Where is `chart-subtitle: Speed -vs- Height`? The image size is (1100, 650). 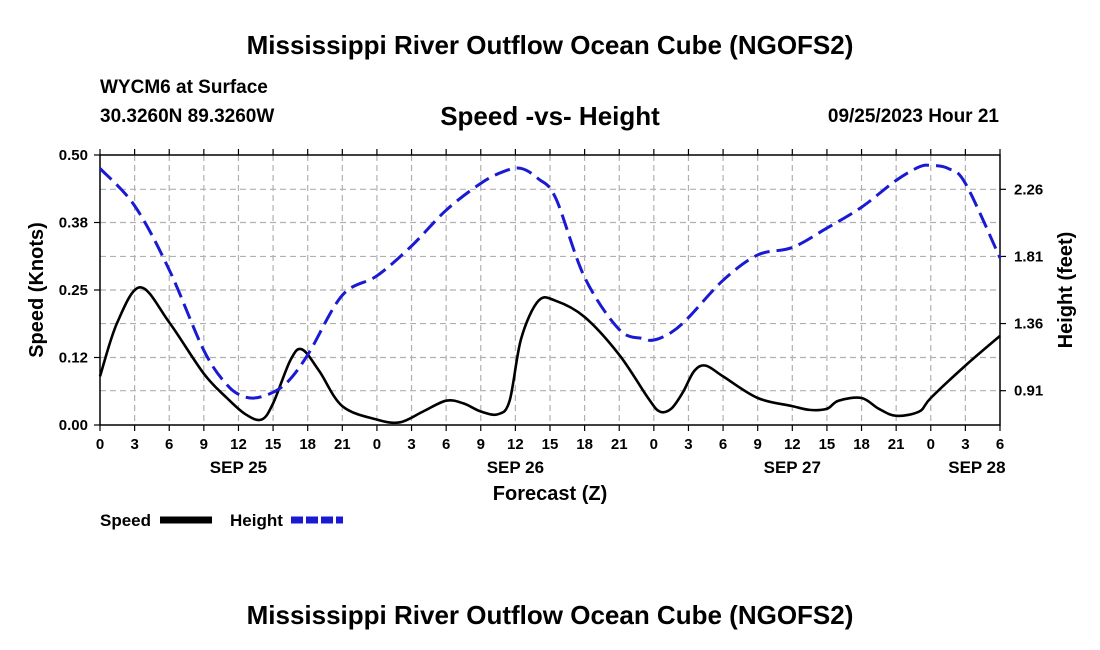
chart-subtitle: Speed -vs- Height is located at coordinates (550, 116).